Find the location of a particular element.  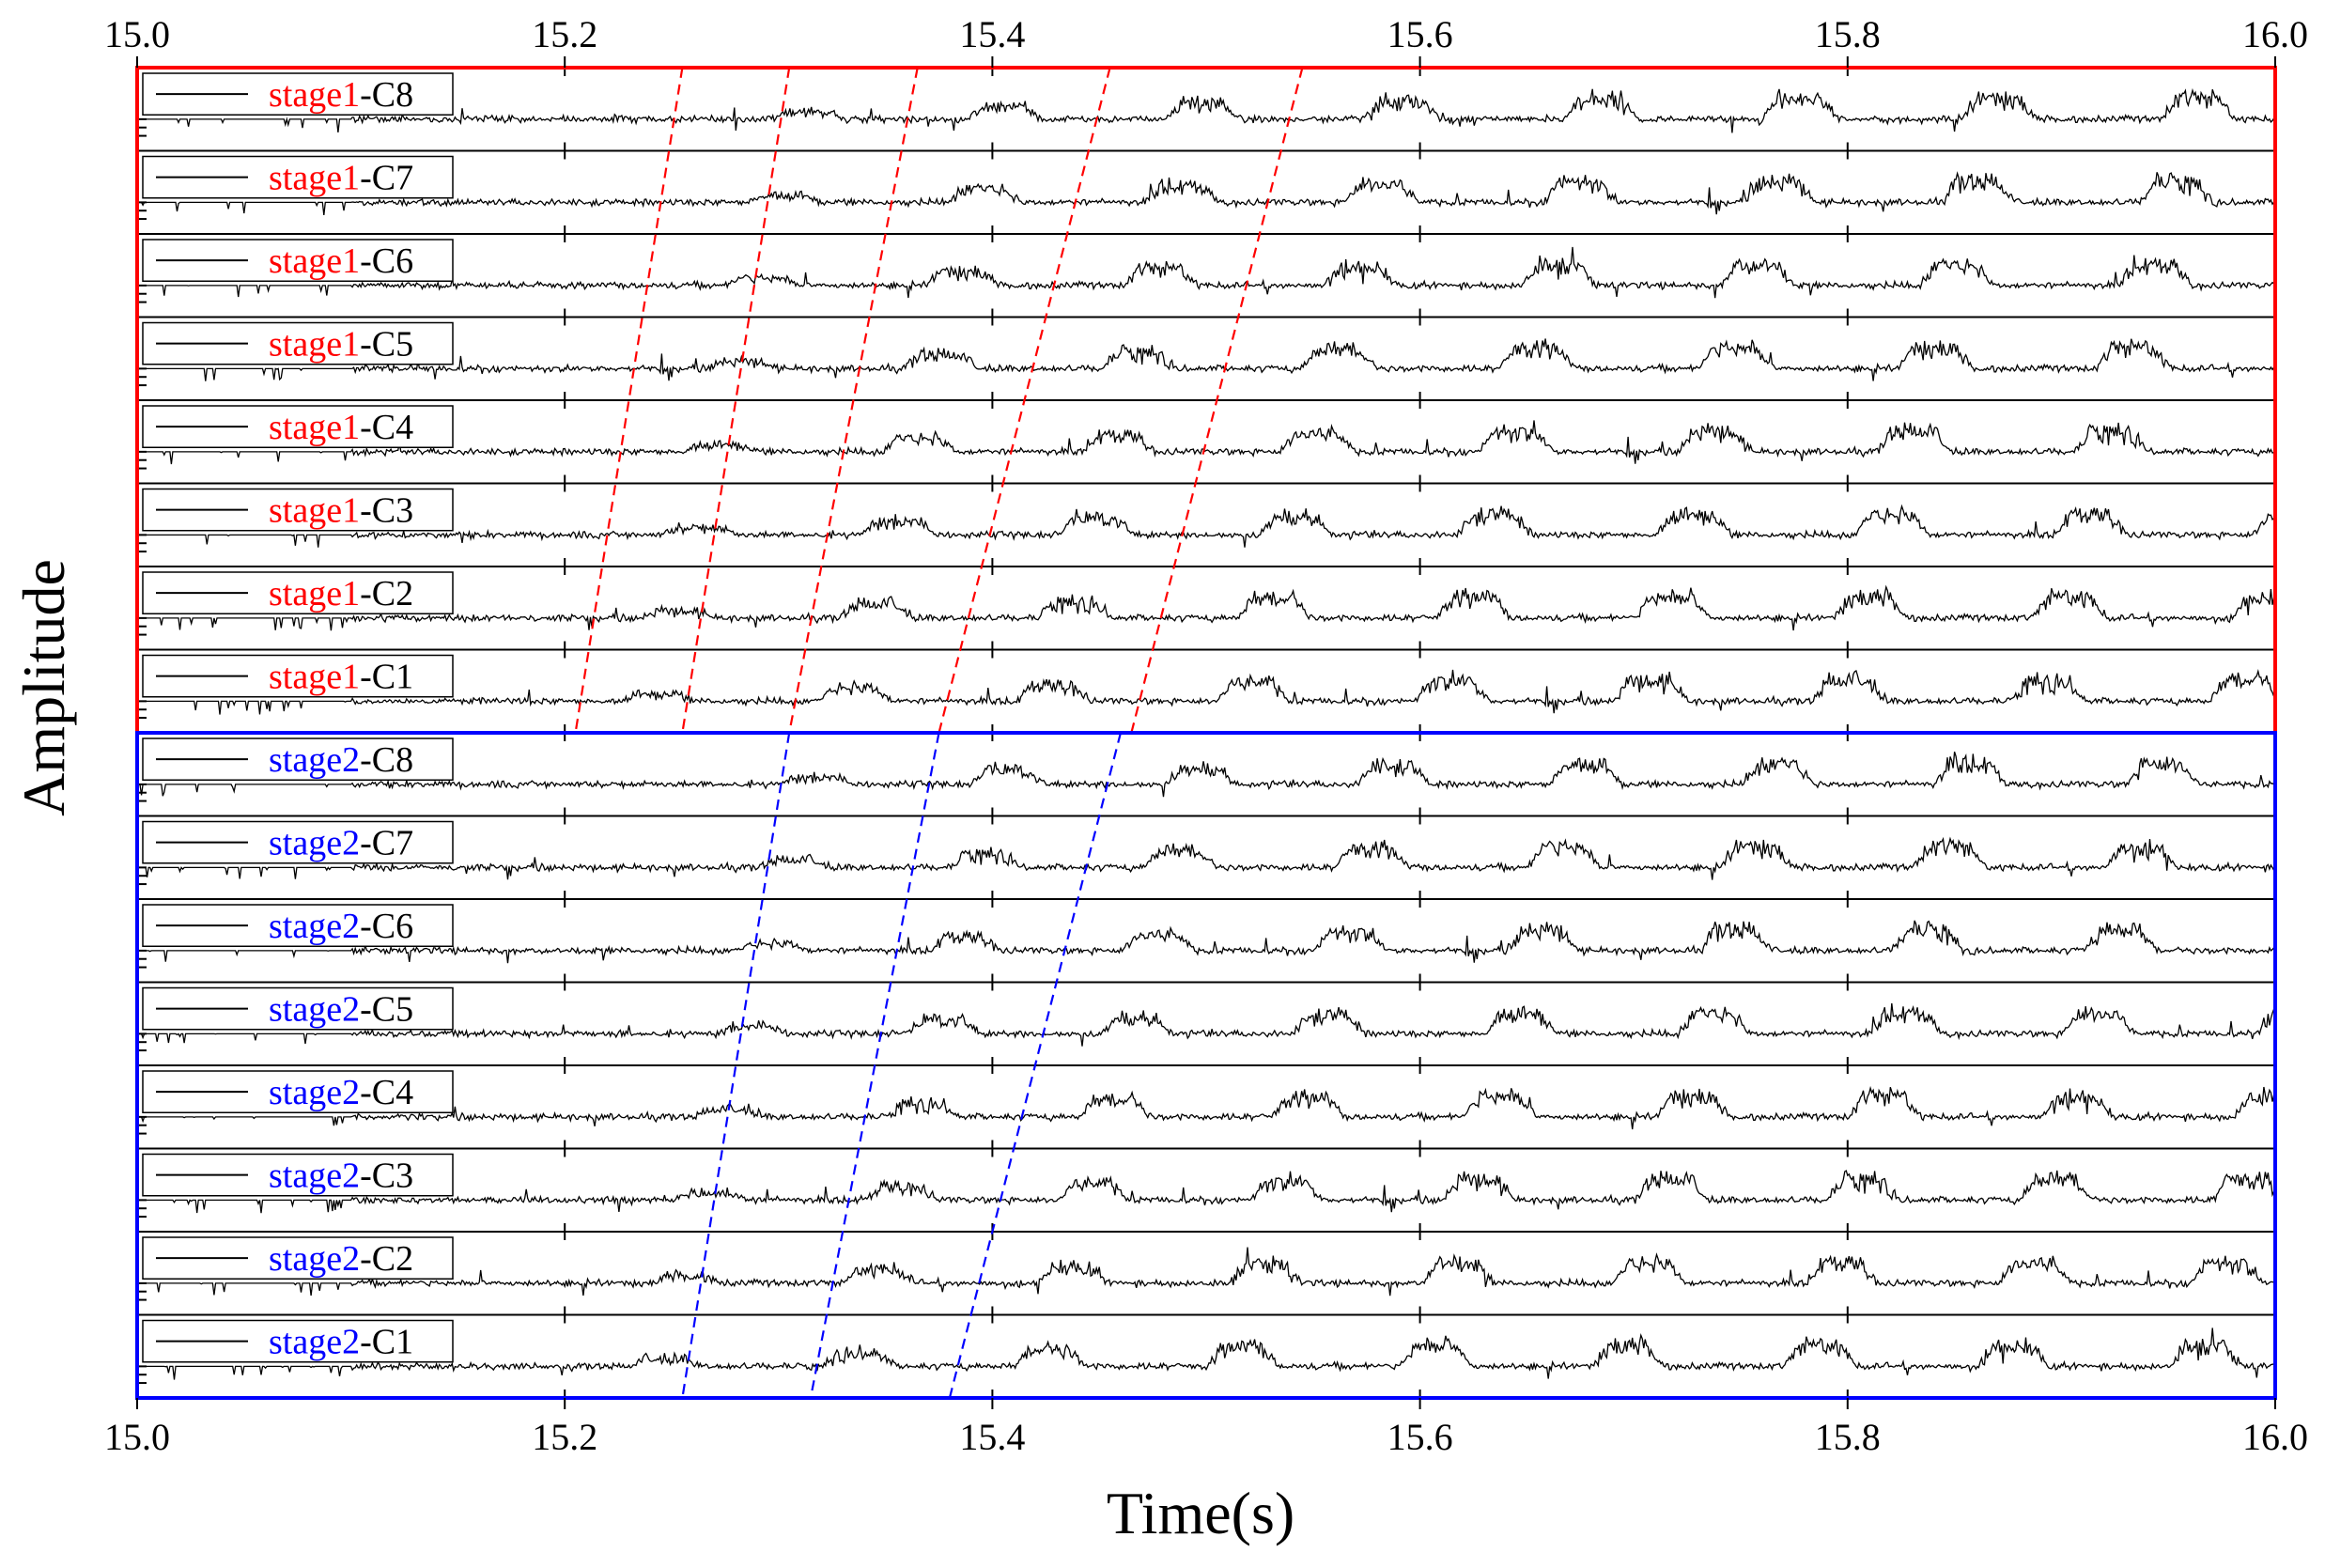

legend-label-stage1-C7: stage1-C7 is located at coordinates (341, 178).